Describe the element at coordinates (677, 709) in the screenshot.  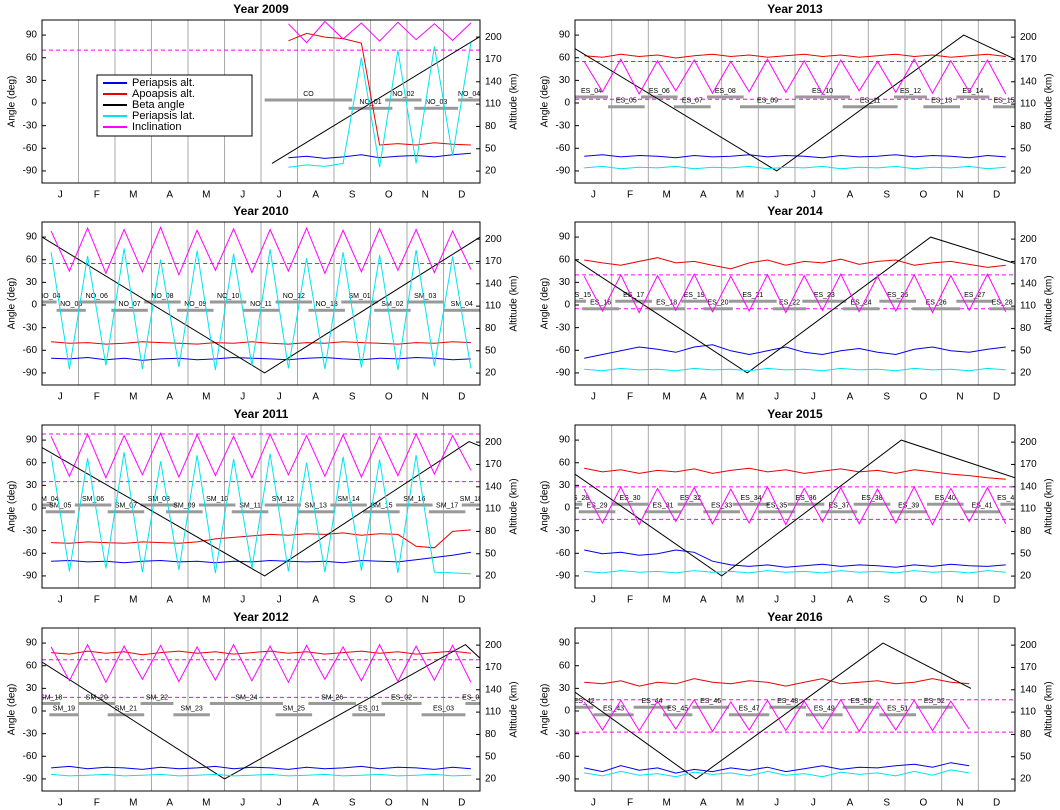
I see `phase-label: ES_45` at that location.